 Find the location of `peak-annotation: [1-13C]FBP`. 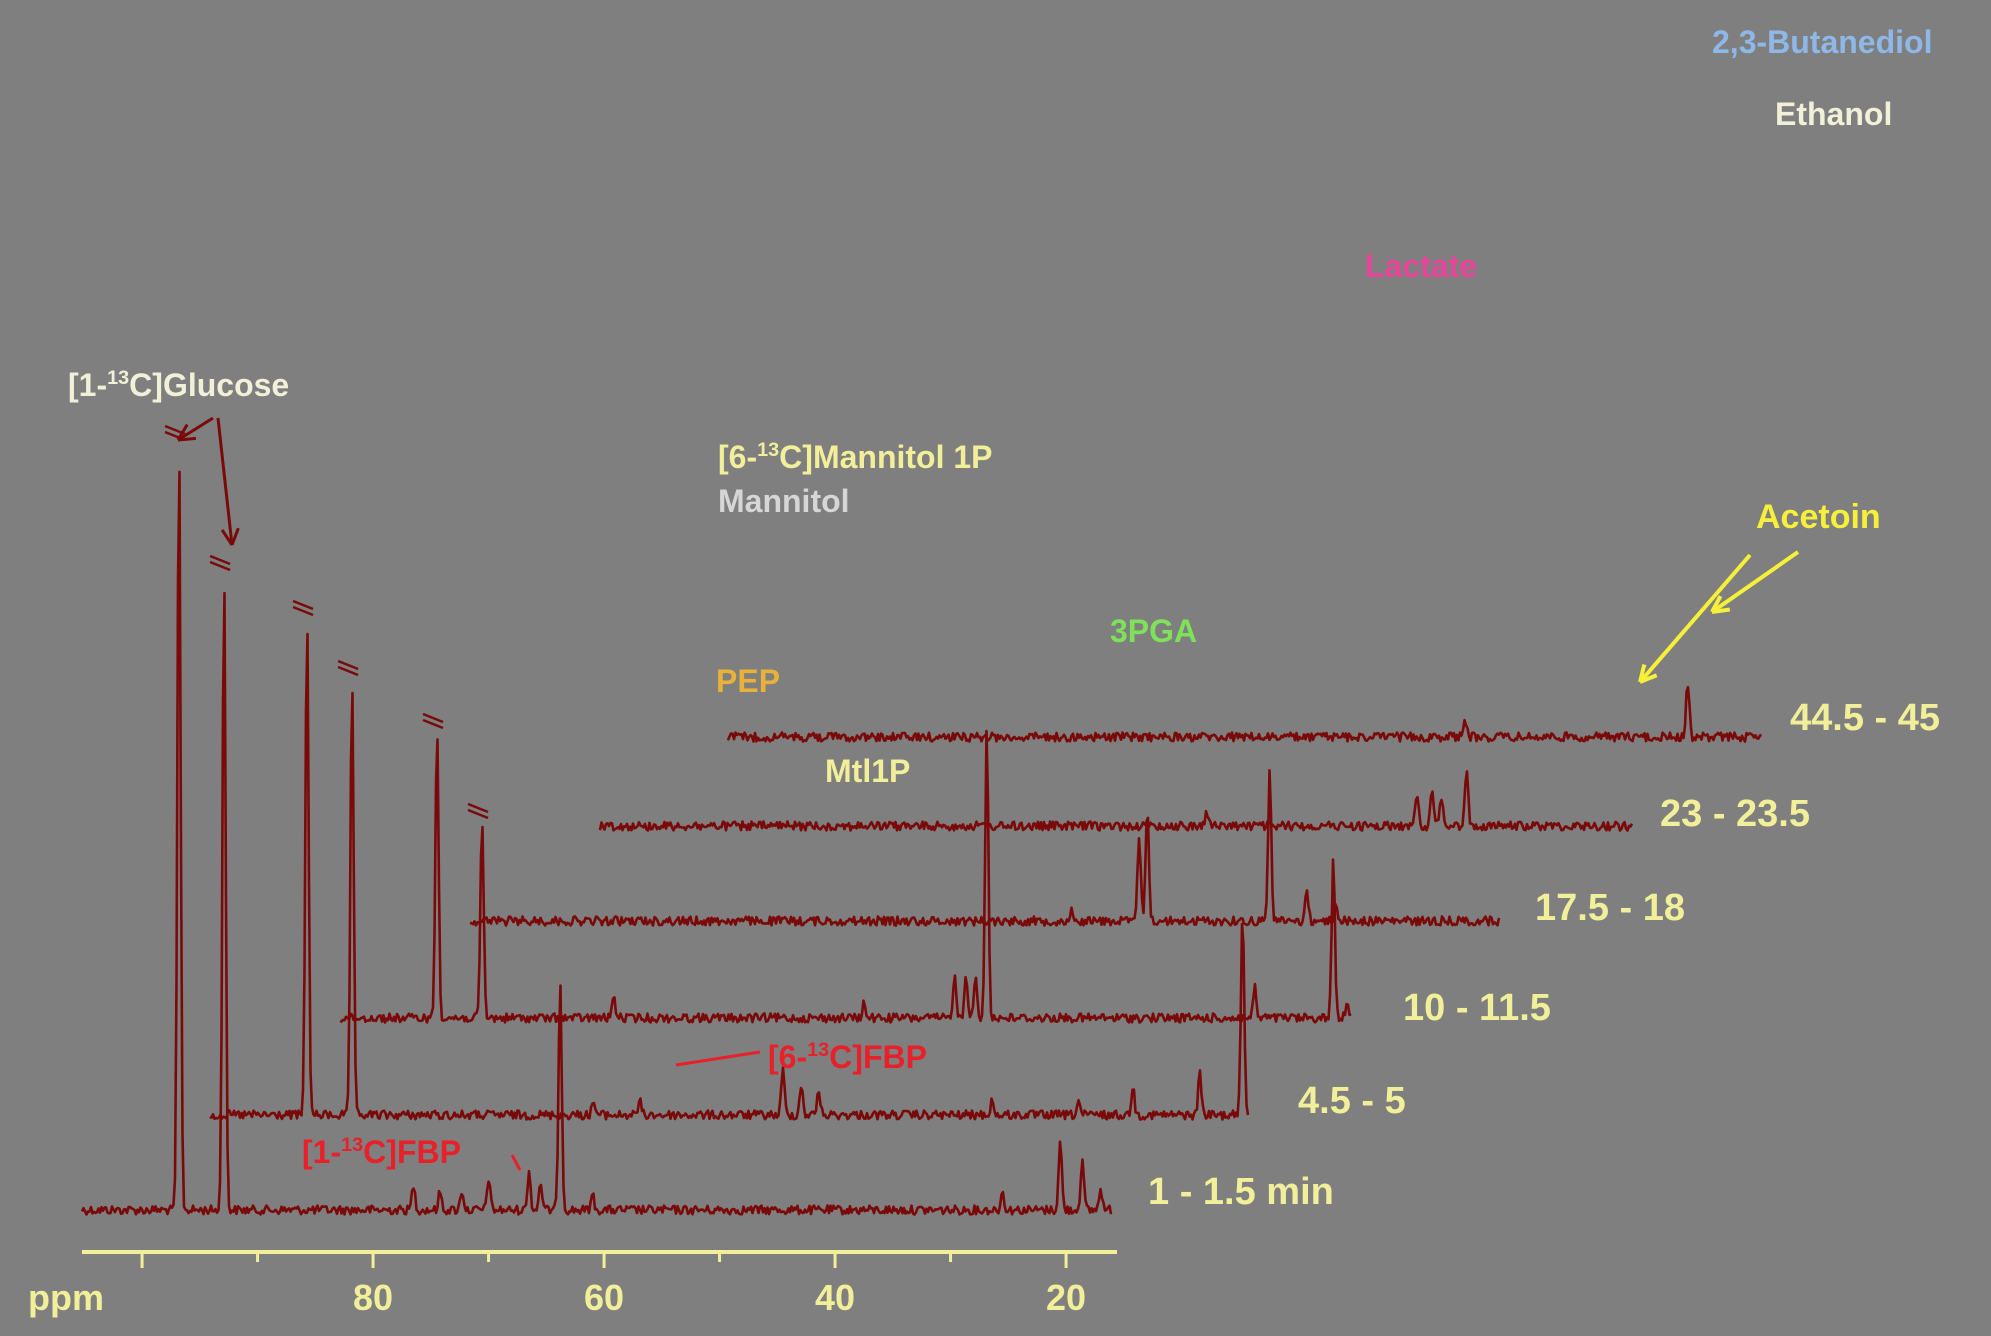

peak-annotation: [1-13C]FBP is located at coordinates (381, 1152).